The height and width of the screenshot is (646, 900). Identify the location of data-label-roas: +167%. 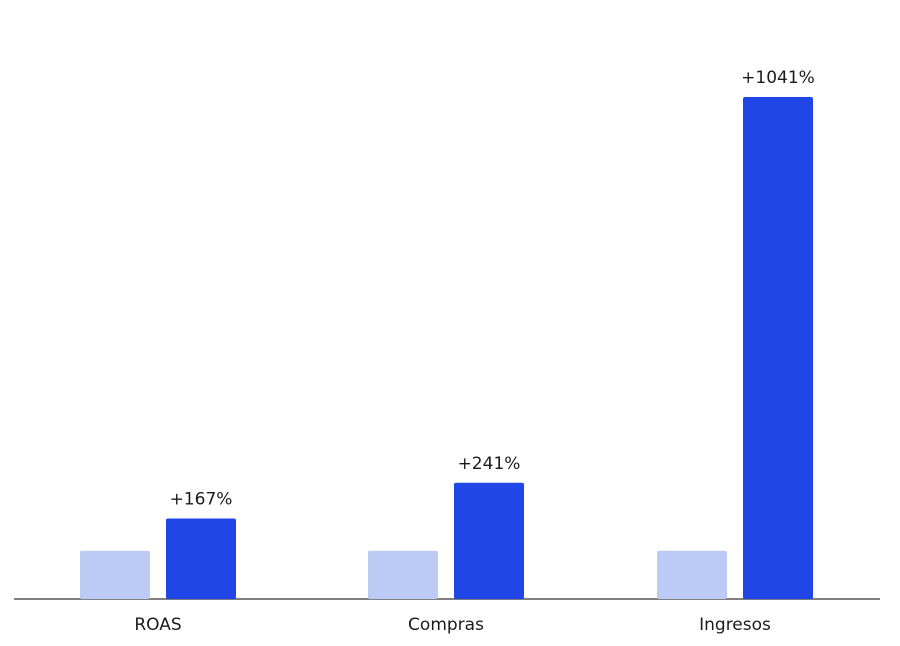
(201, 499).